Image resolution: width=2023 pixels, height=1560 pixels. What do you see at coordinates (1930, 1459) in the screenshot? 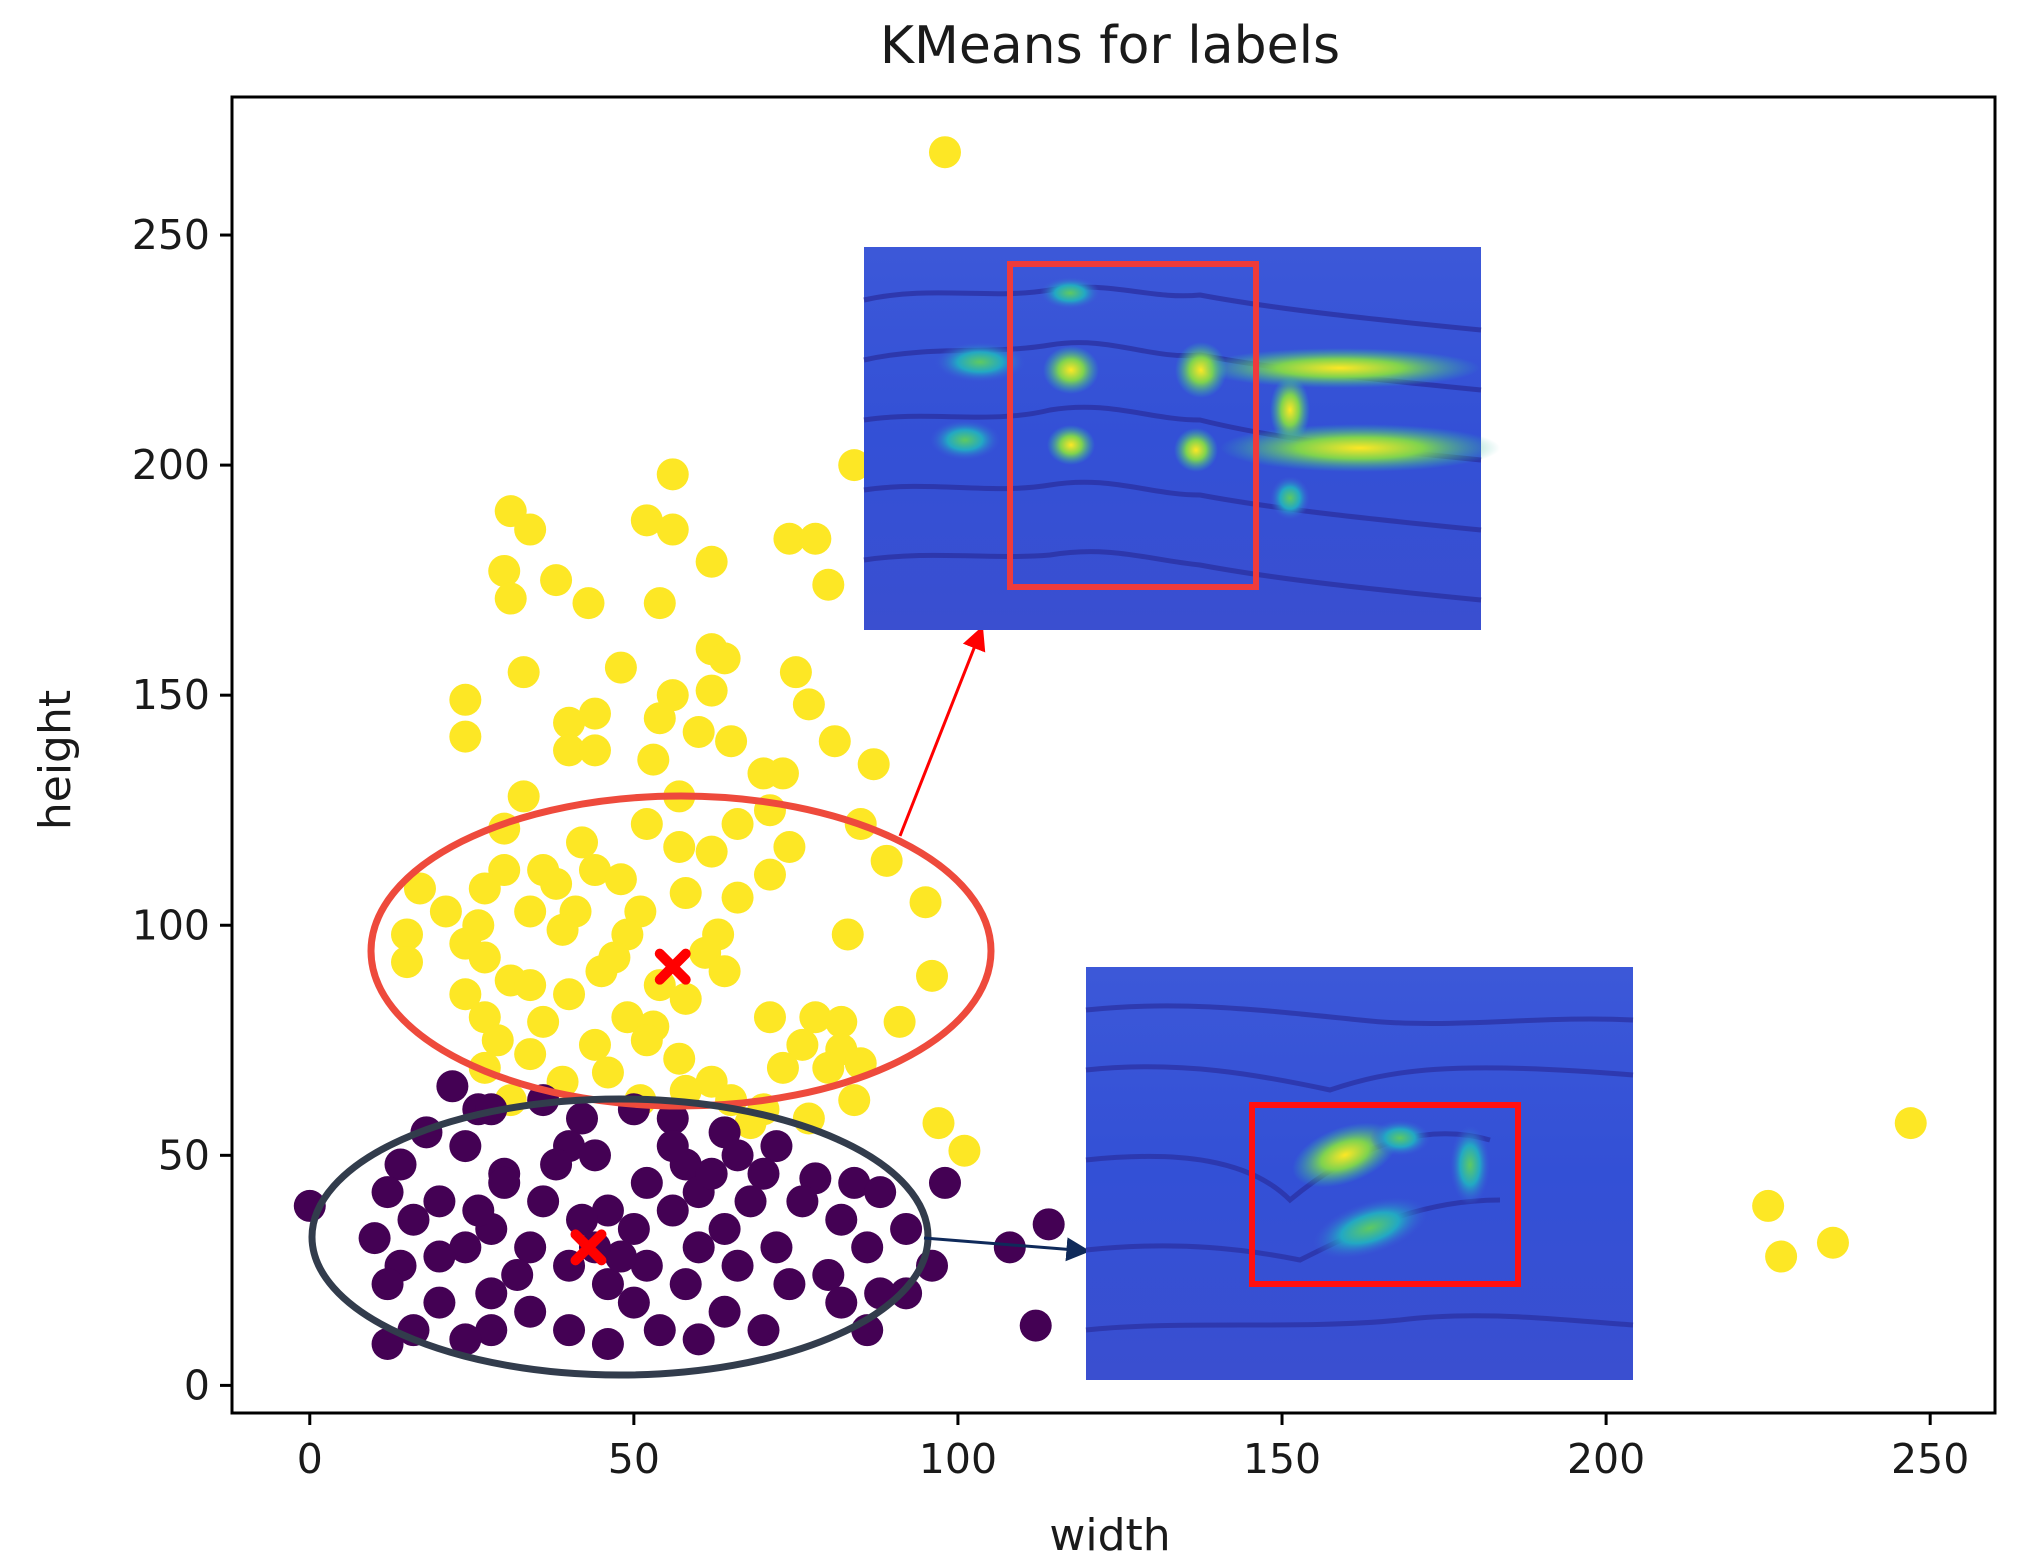
I see `x-tick-label: 250` at bounding box center [1930, 1459].